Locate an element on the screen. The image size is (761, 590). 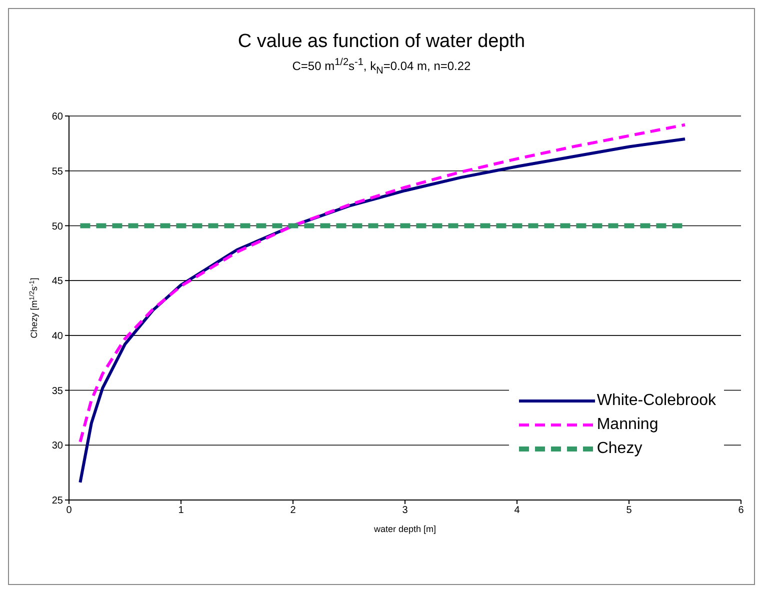
x-tick-label: 1 is located at coordinates (181, 510).